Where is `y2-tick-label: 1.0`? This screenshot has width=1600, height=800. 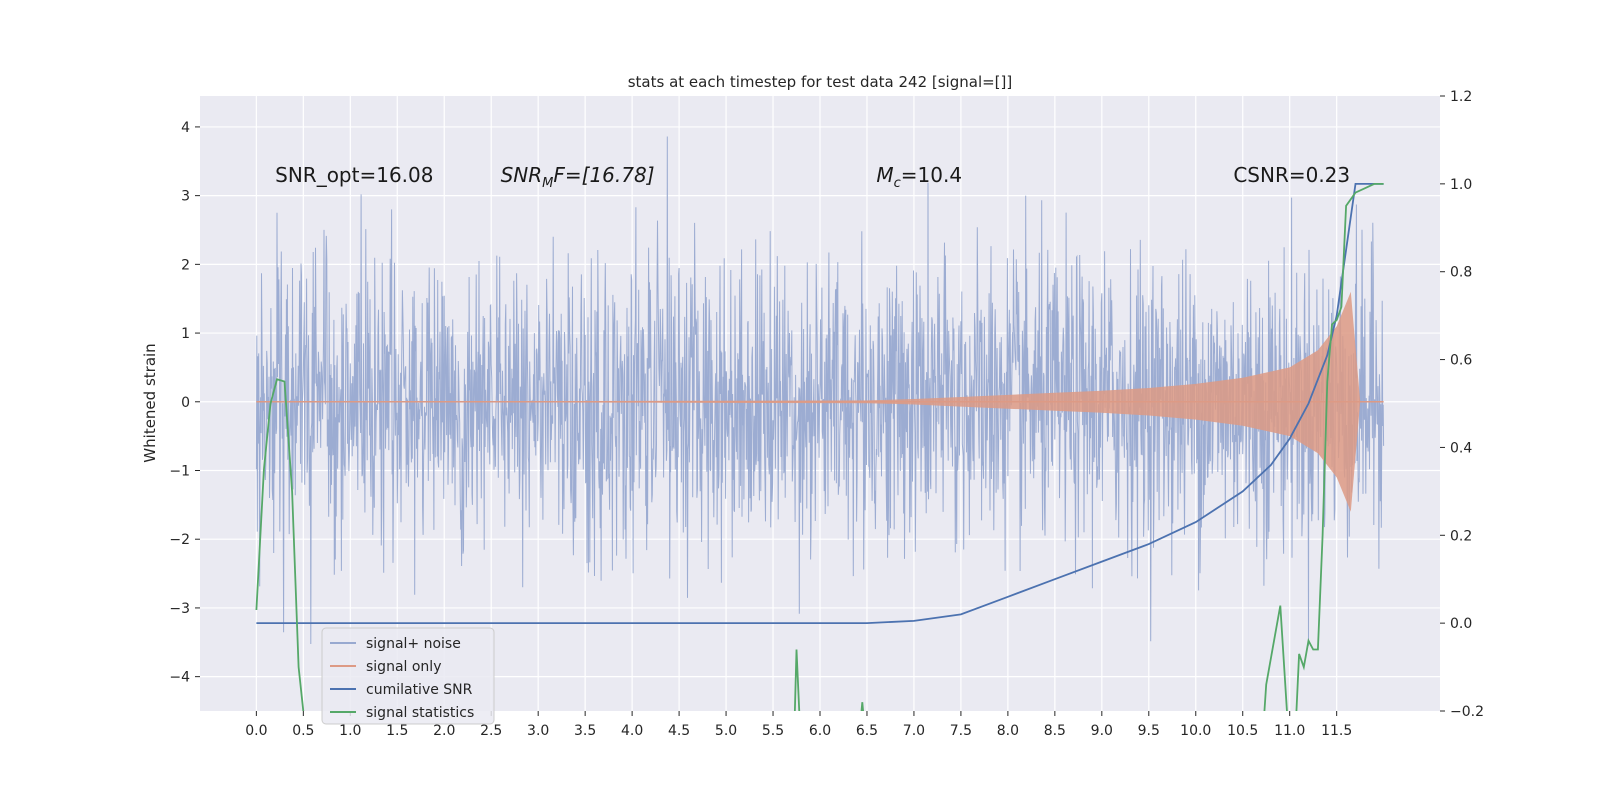
y2-tick-label: 1.0 is located at coordinates (1461, 185).